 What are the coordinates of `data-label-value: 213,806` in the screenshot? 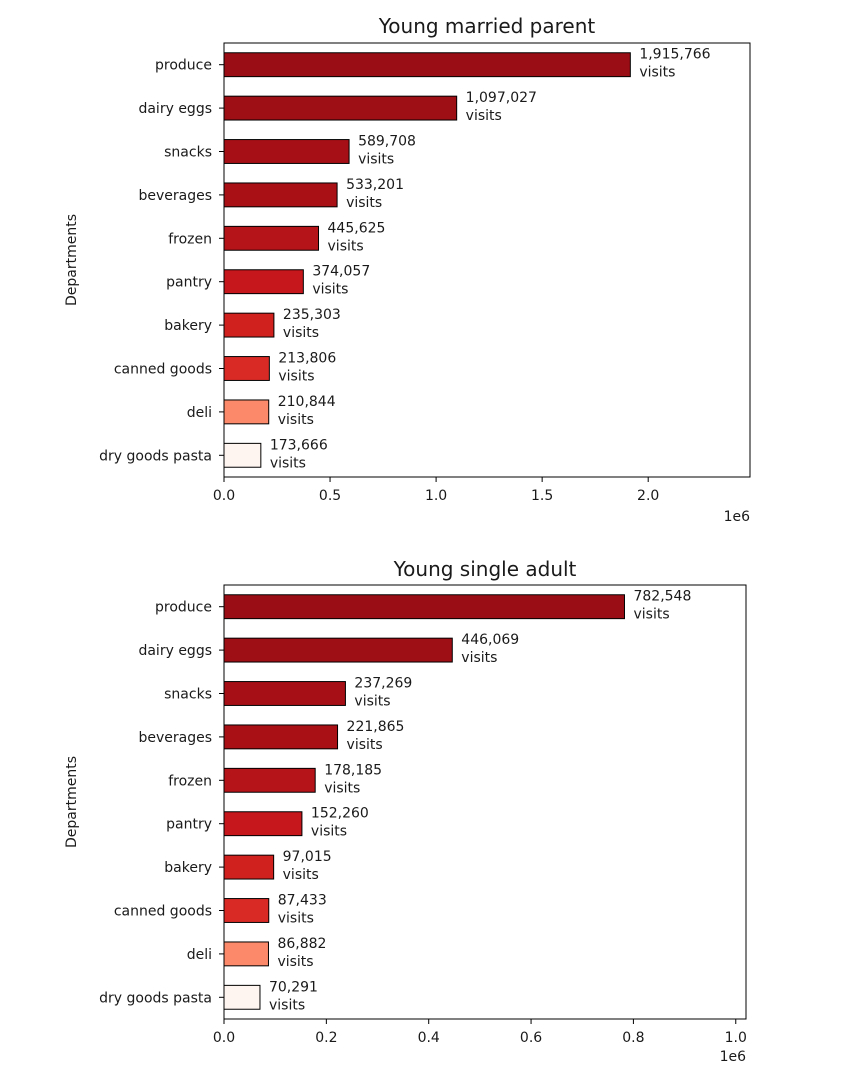 It's located at (307, 359).